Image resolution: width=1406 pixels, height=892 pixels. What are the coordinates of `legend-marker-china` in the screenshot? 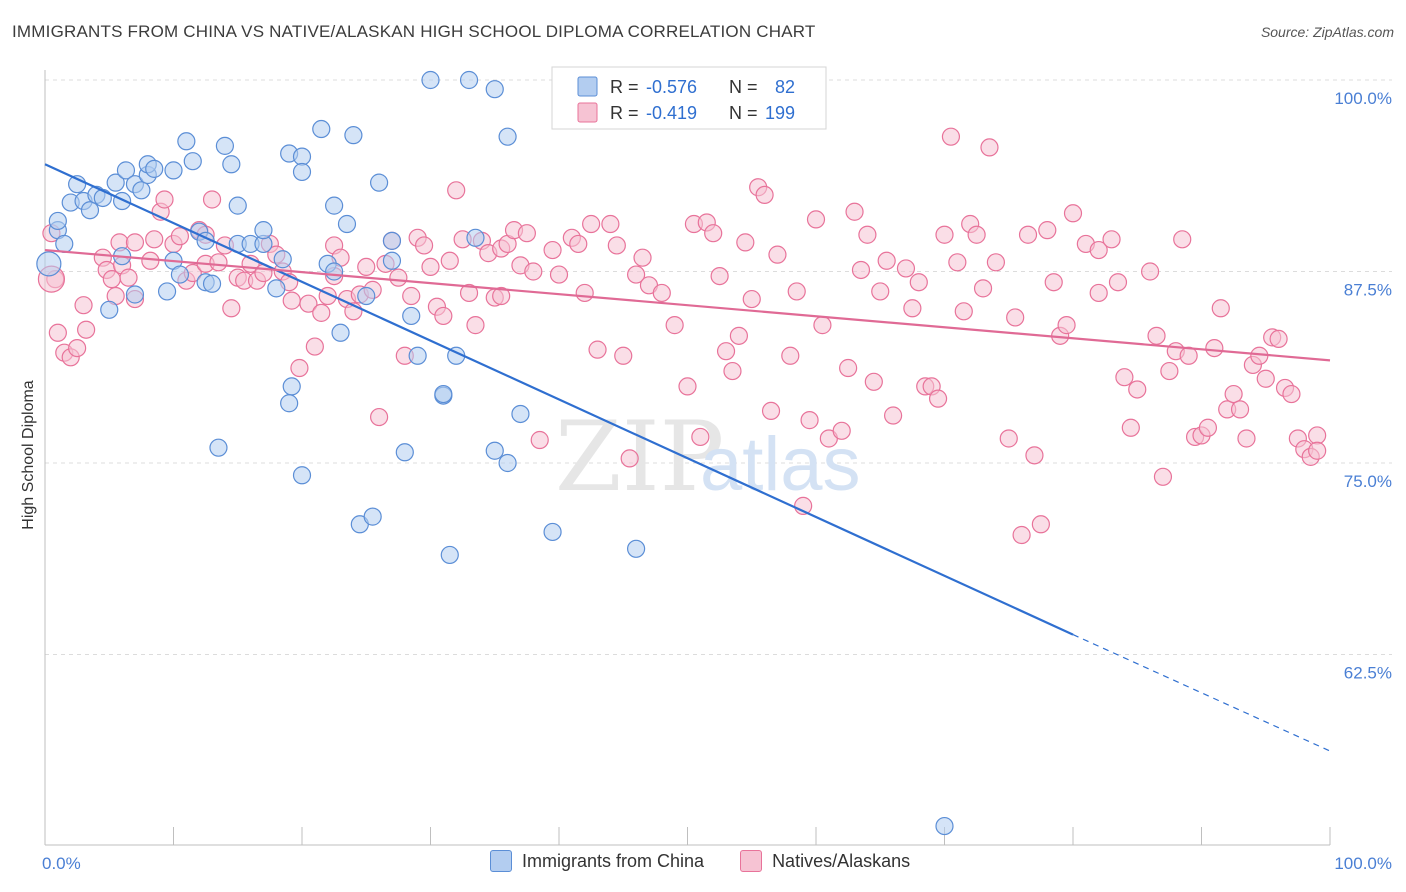 It's located at (501, 861).